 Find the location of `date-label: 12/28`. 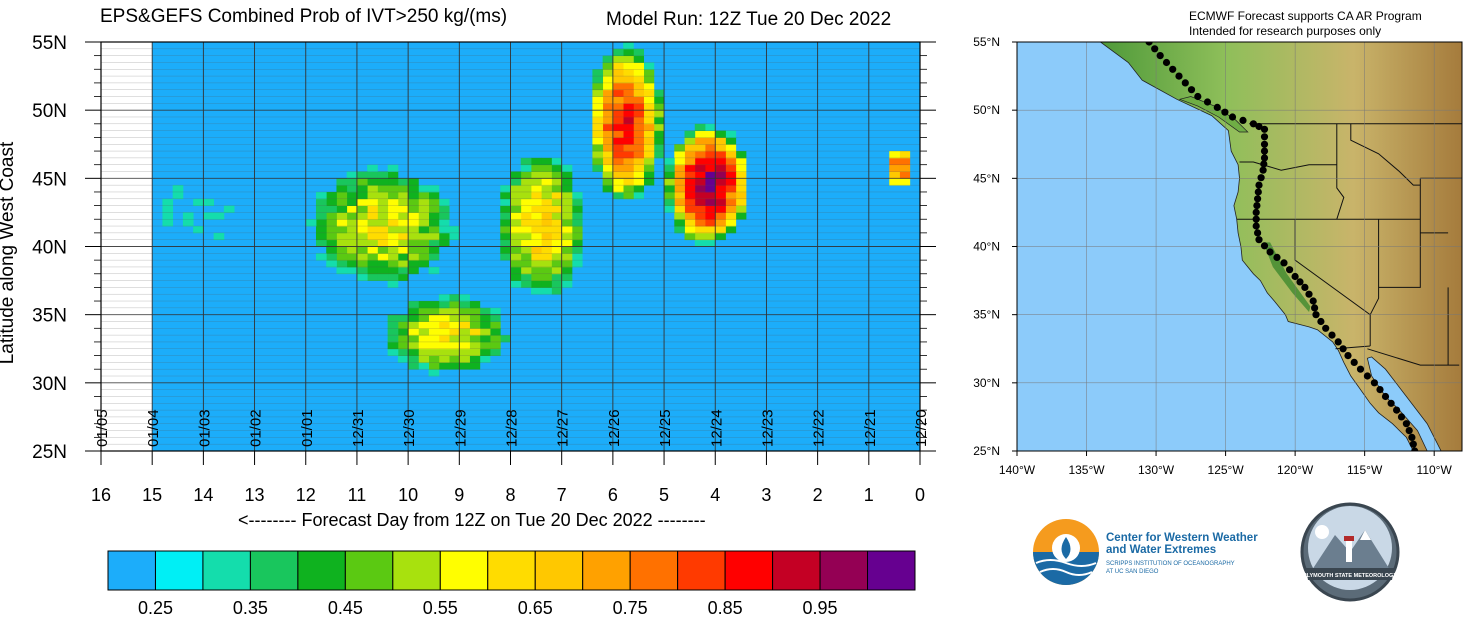

date-label: 12/28 is located at coordinates (512, 428).